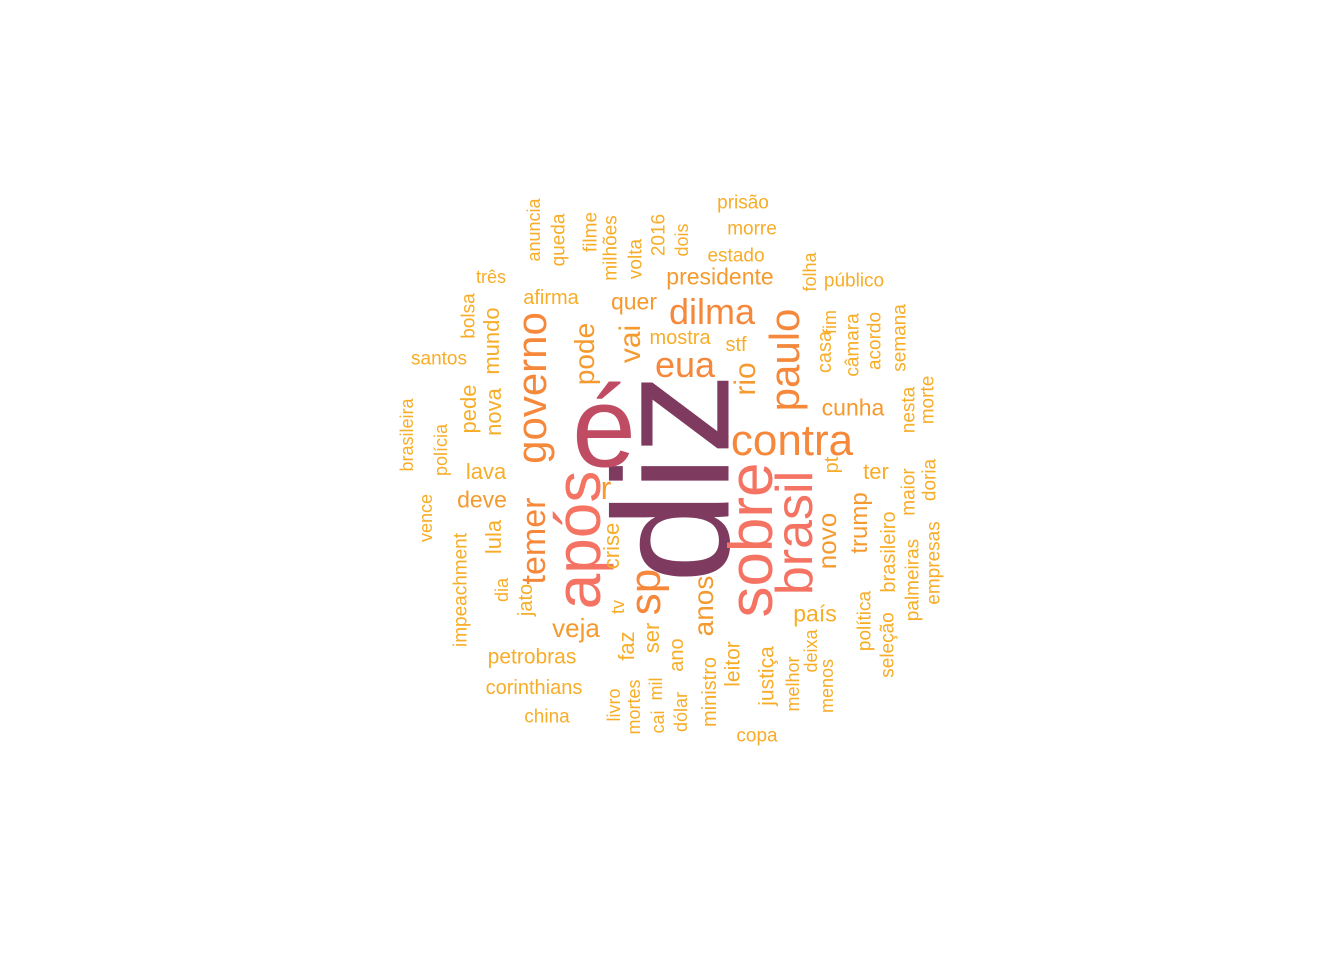 This screenshot has height=960, width=1344. What do you see at coordinates (618, 607) in the screenshot?
I see `word-tv: tv` at bounding box center [618, 607].